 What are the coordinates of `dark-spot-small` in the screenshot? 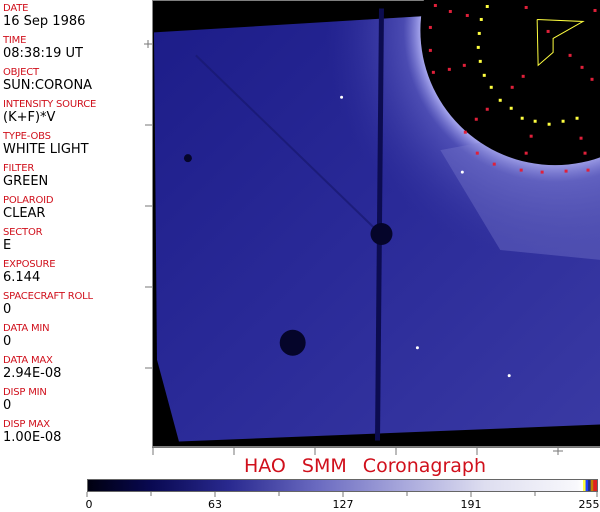 It's located at (187, 158).